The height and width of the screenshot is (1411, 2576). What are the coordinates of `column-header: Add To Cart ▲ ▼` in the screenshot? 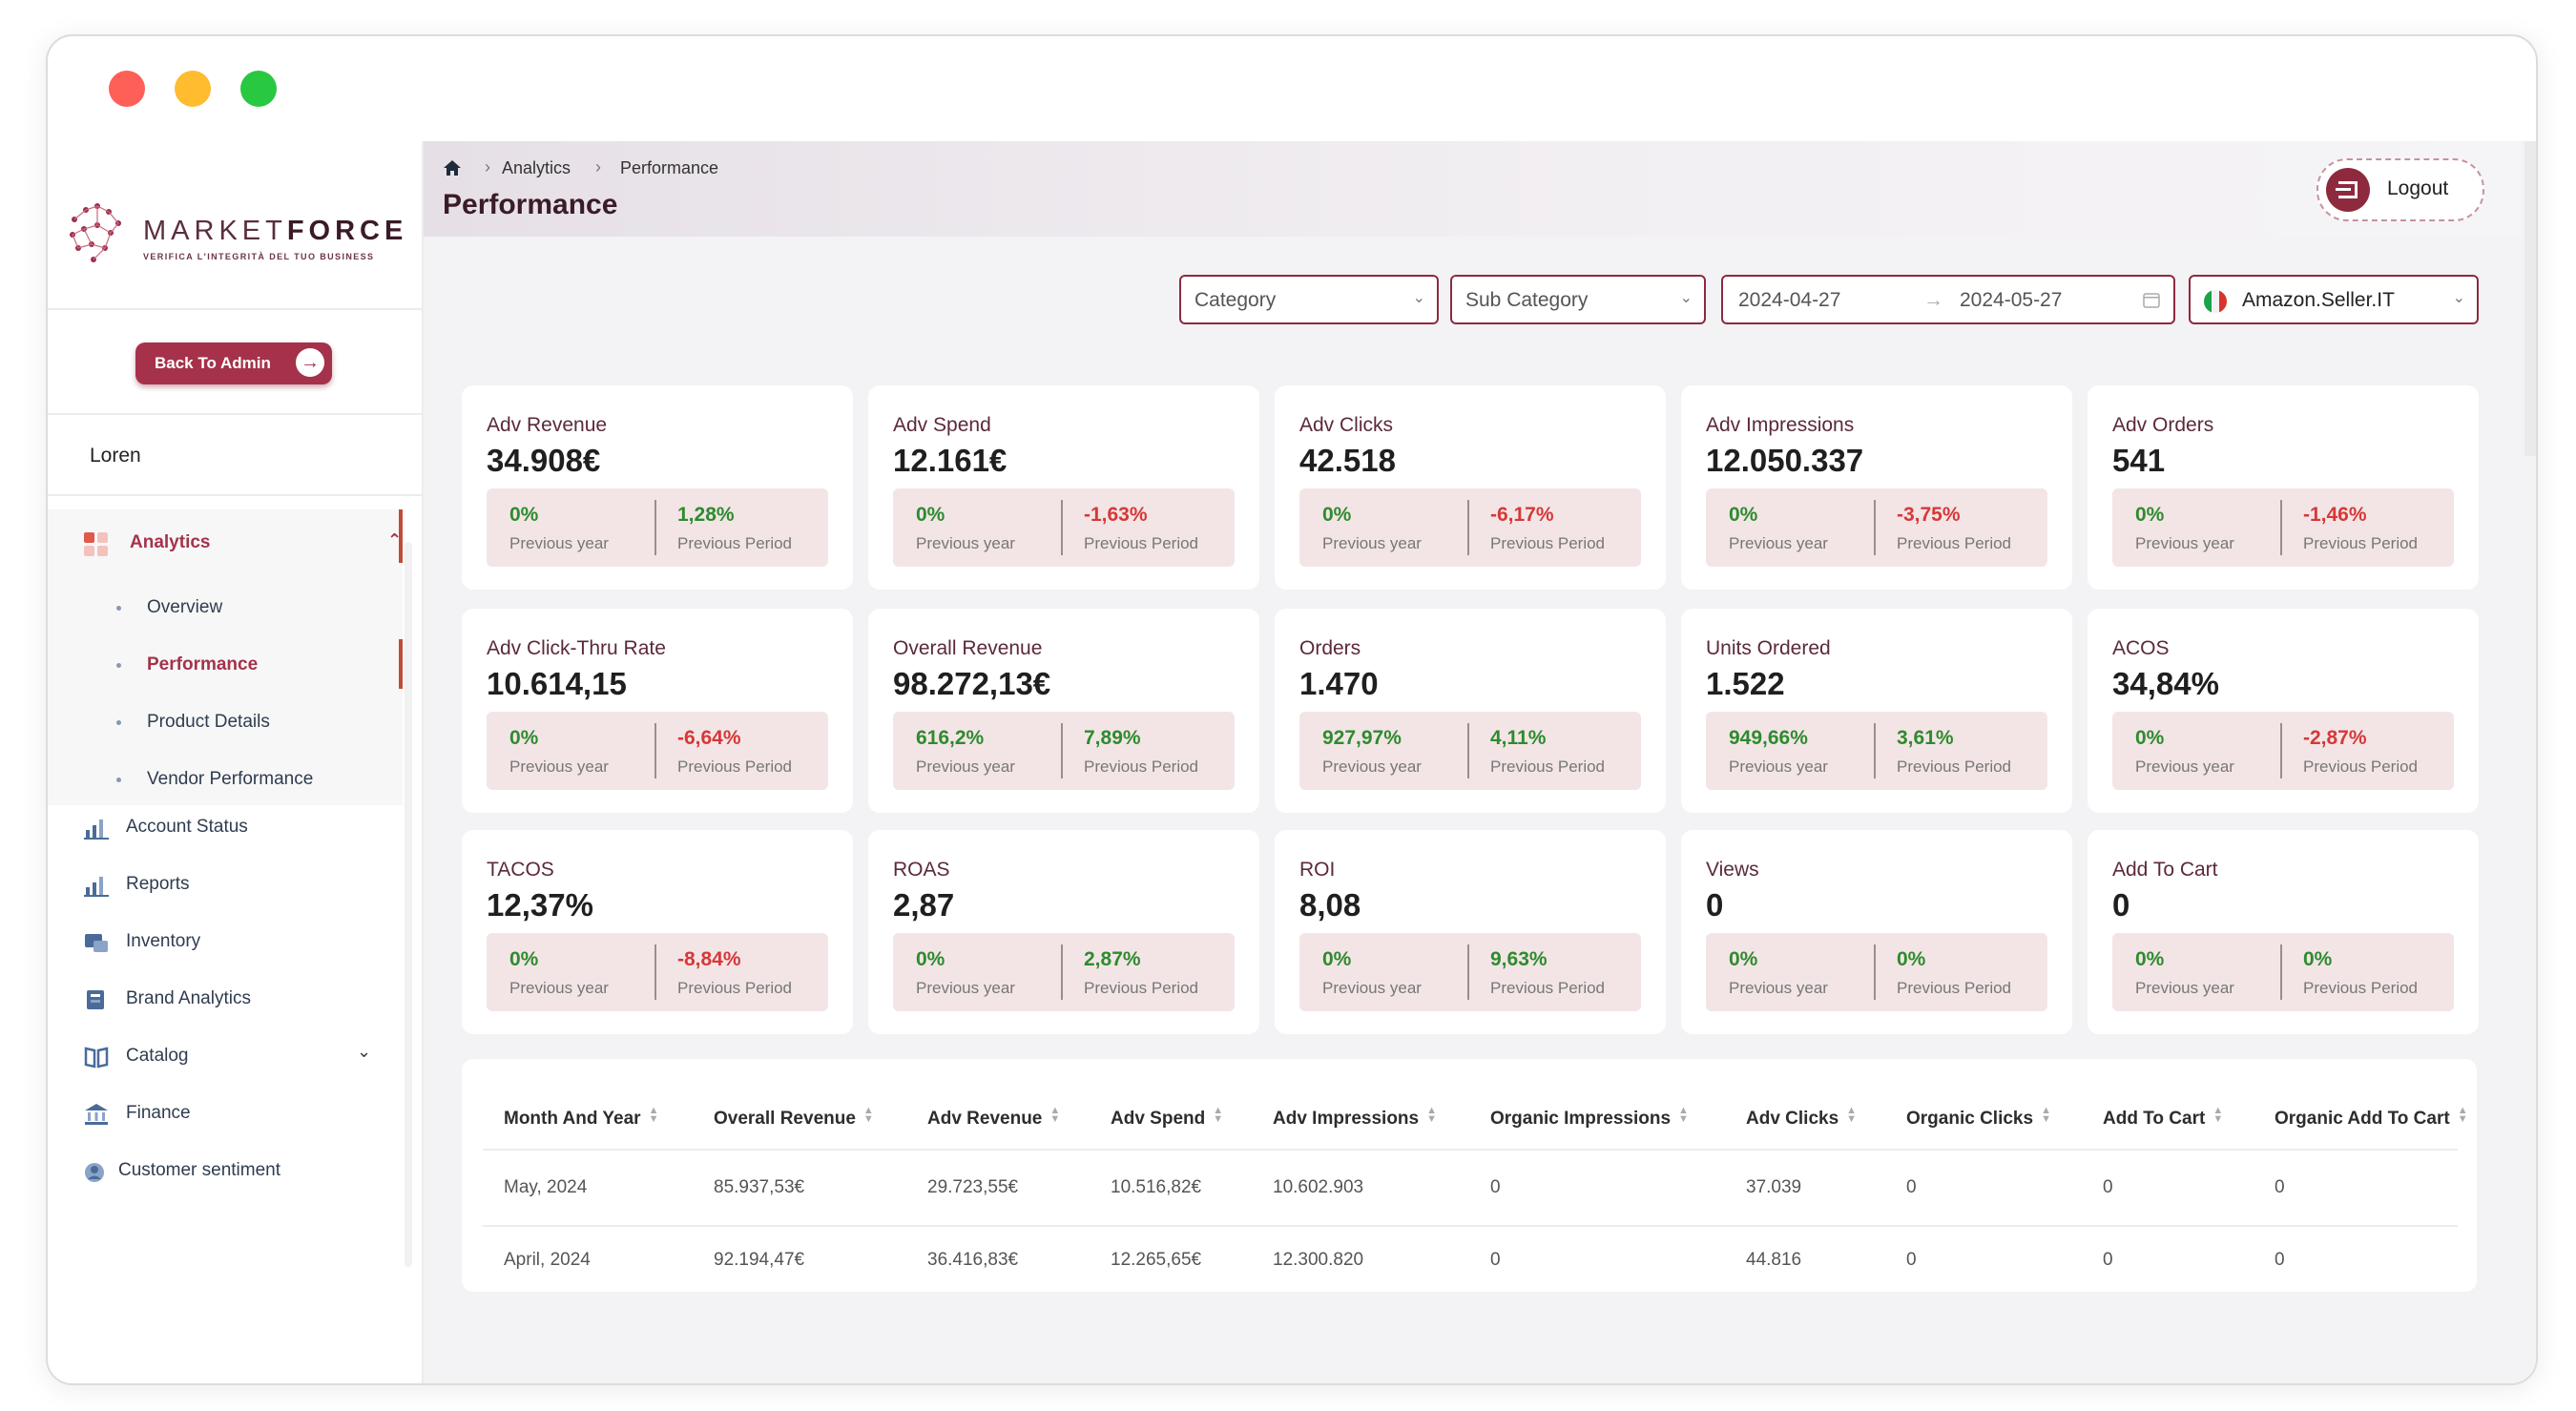 It's located at (2163, 1117).